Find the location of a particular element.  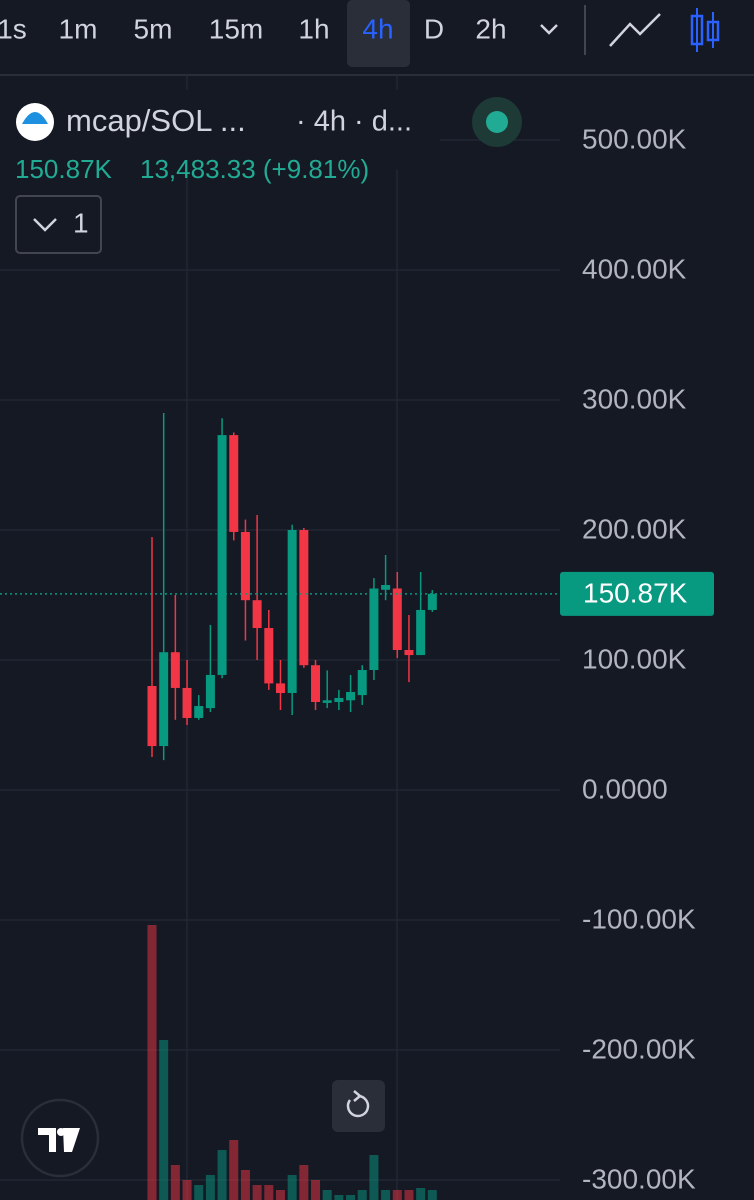

last-price-badge is located at coordinates (637, 593).